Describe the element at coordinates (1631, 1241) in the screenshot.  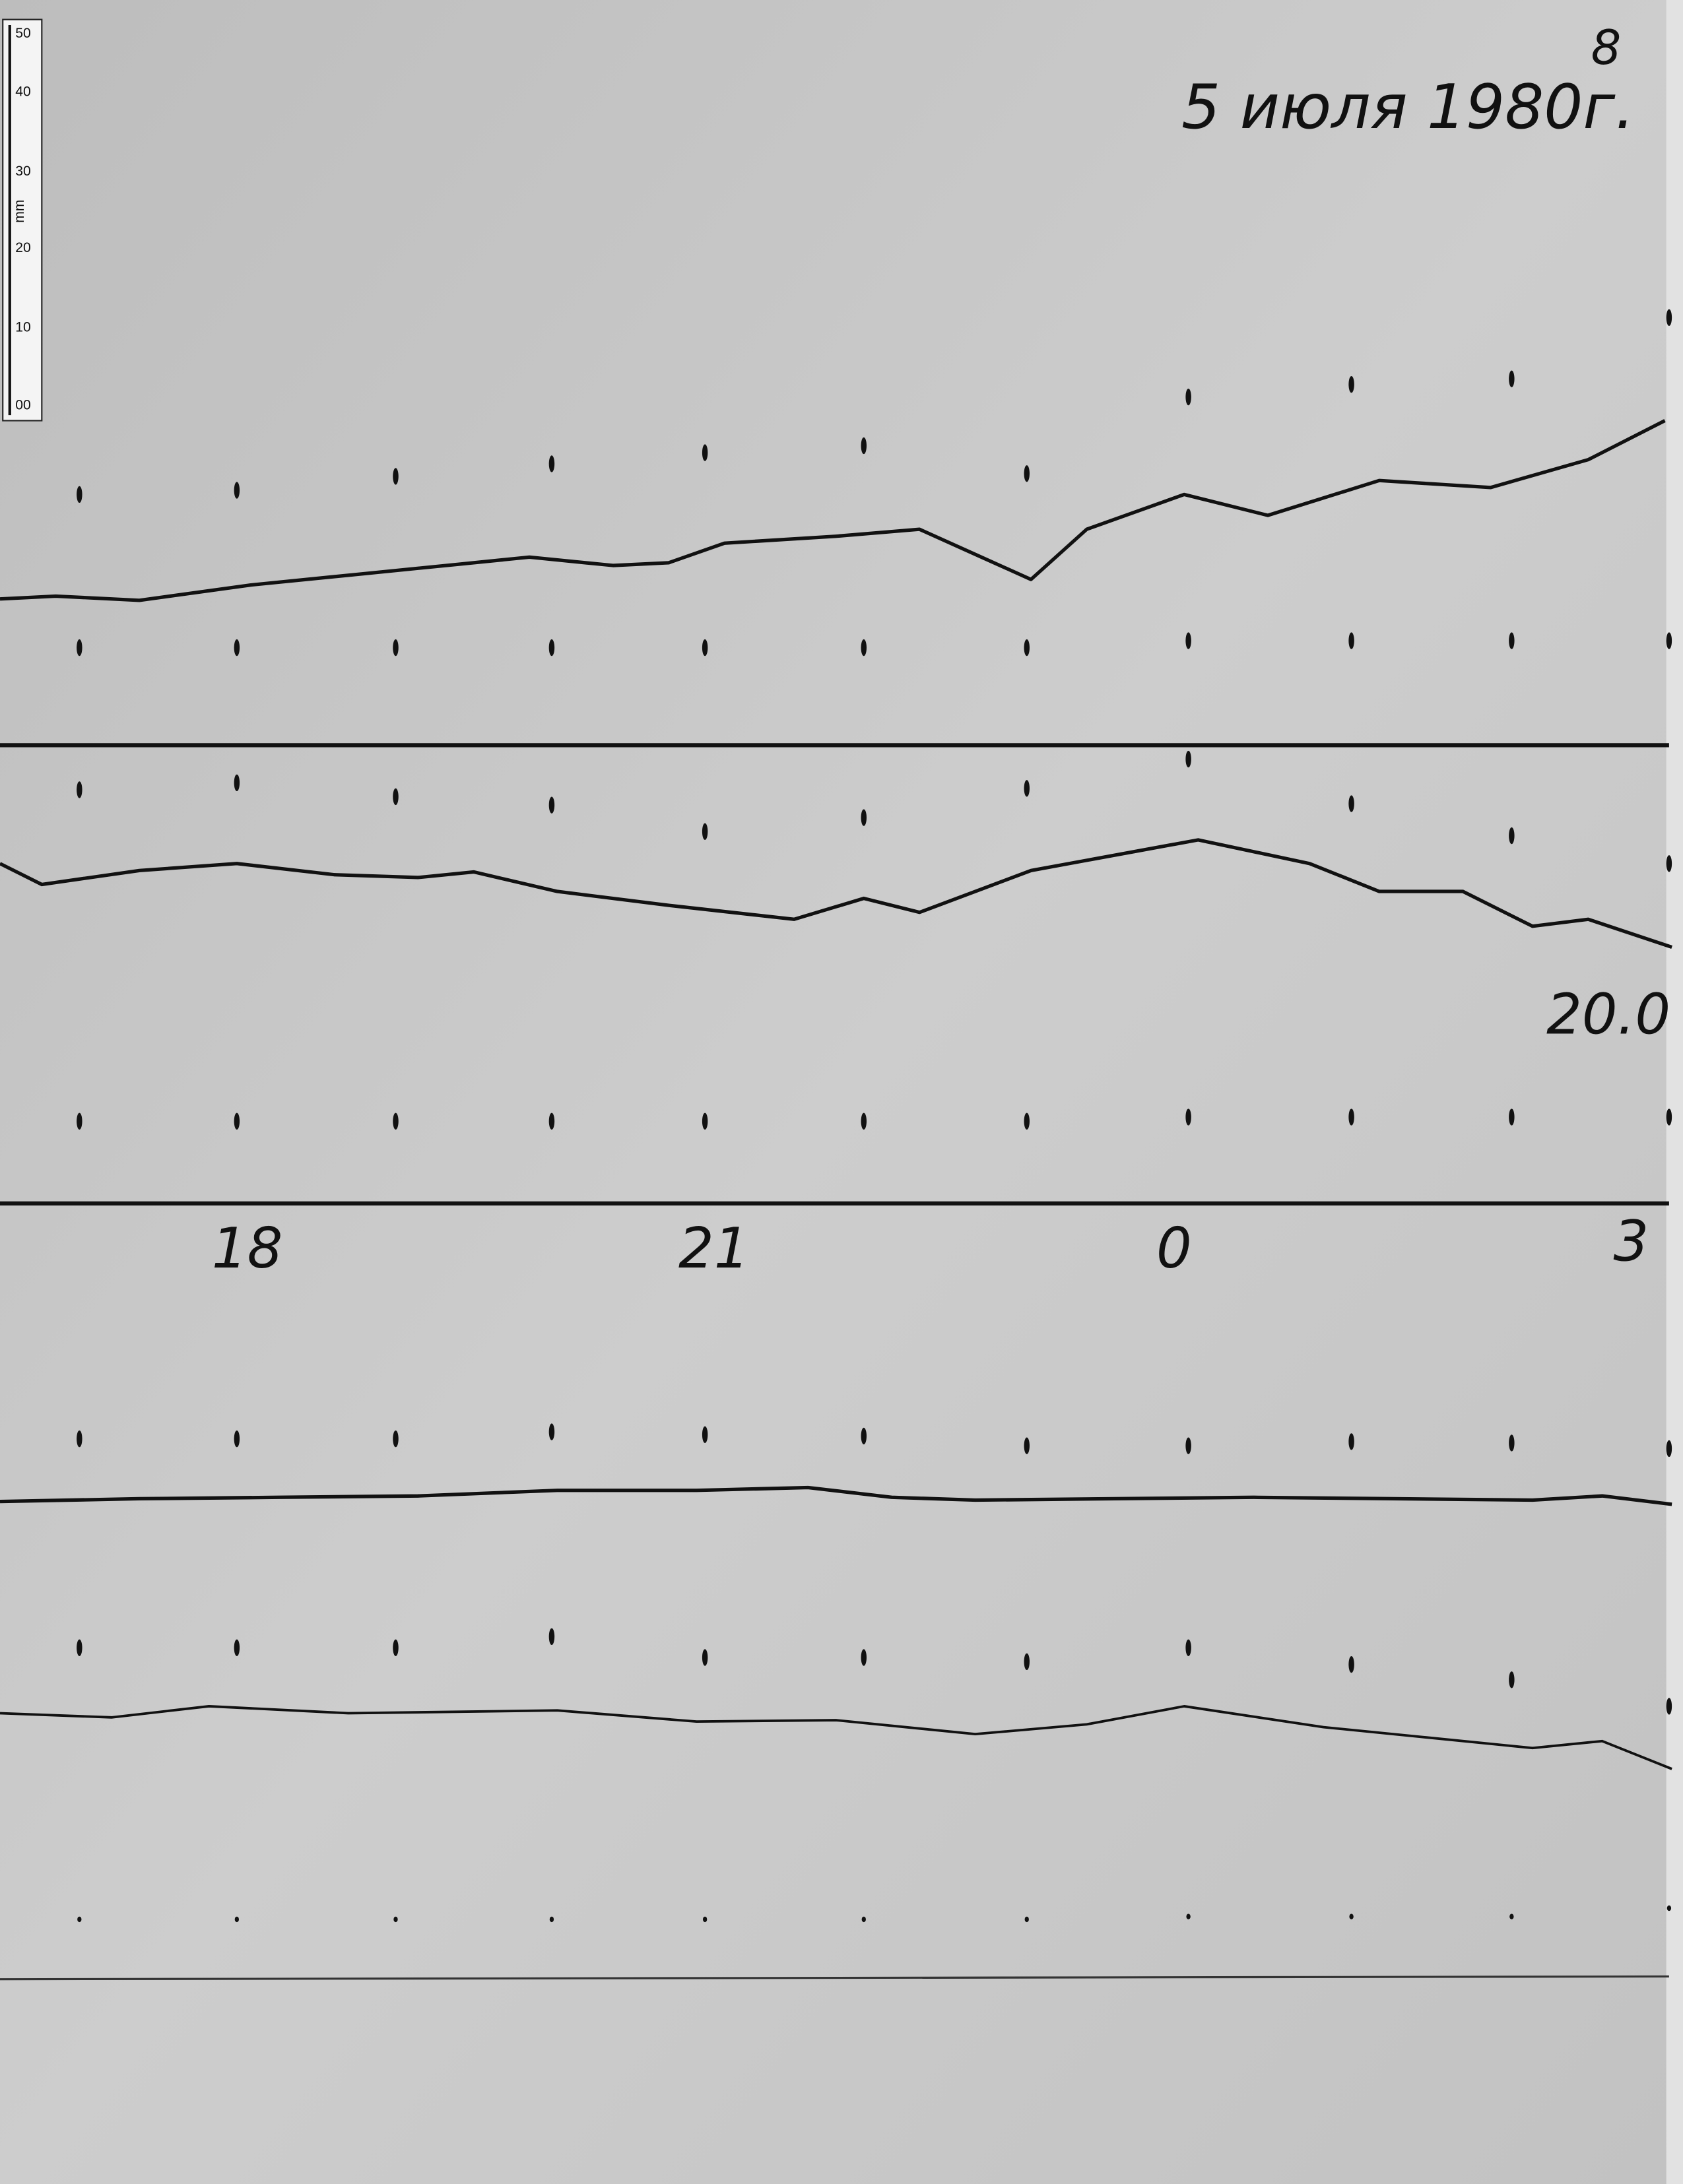
I see `time-label: 3` at that location.